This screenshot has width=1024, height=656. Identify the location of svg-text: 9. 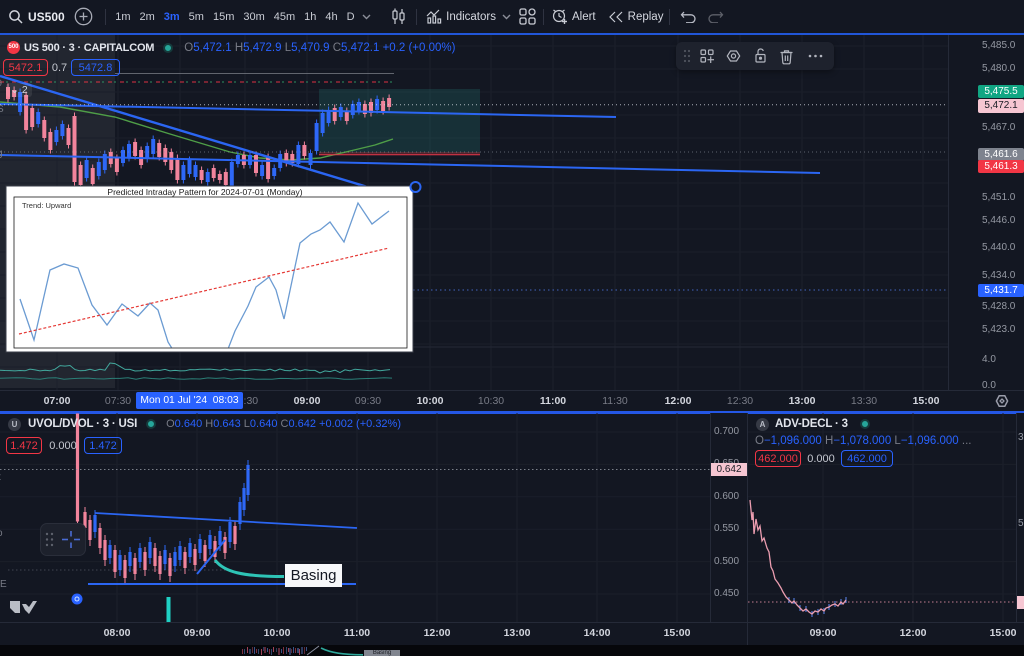
(1, 83).